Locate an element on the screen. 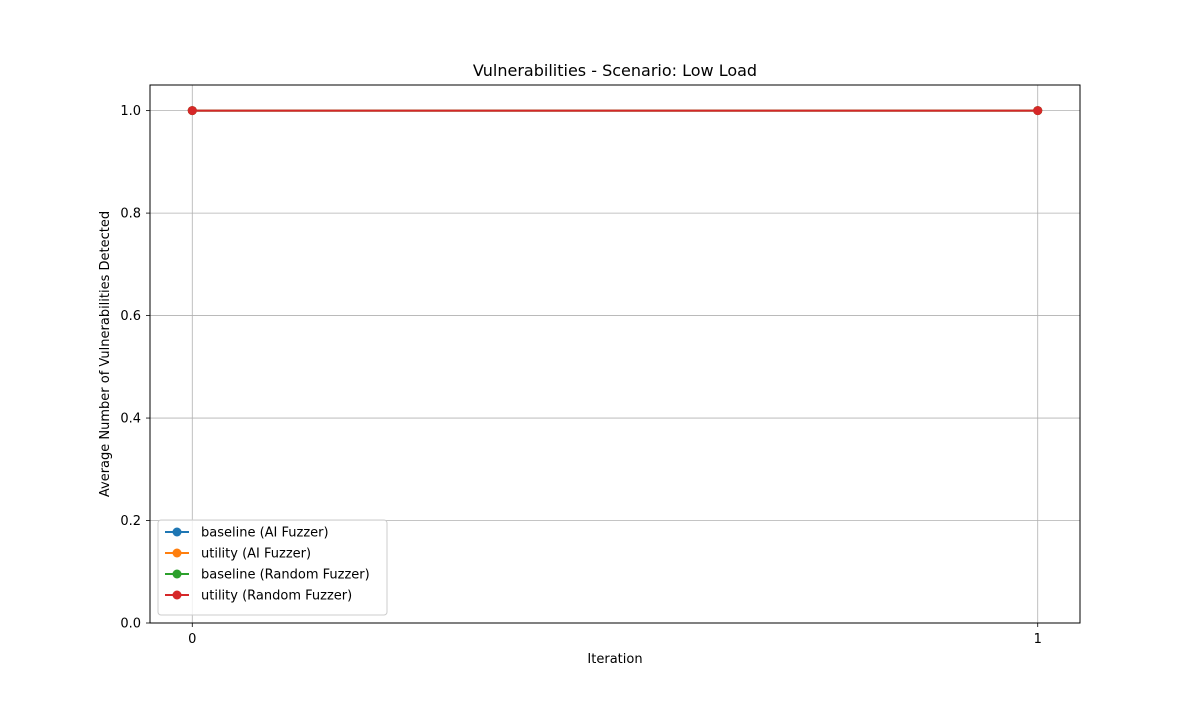 The width and height of the screenshot is (1200, 704). y-tick-label: 0.2 is located at coordinates (130, 521).